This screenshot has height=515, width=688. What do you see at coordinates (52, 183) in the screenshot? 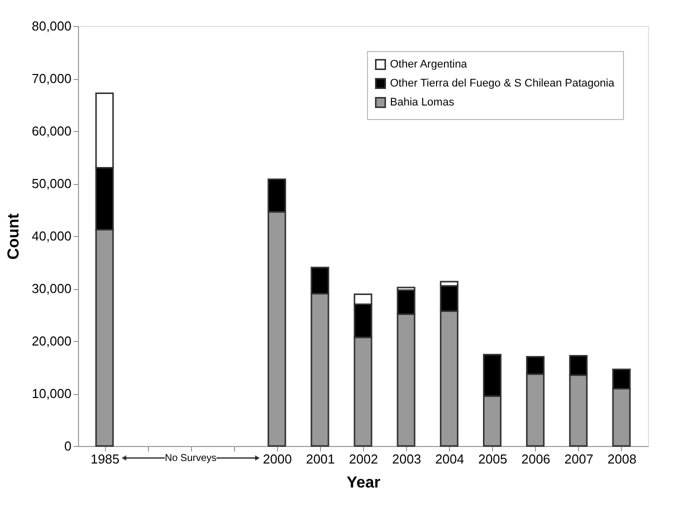
I see `y-tick-label: 50,000` at bounding box center [52, 183].